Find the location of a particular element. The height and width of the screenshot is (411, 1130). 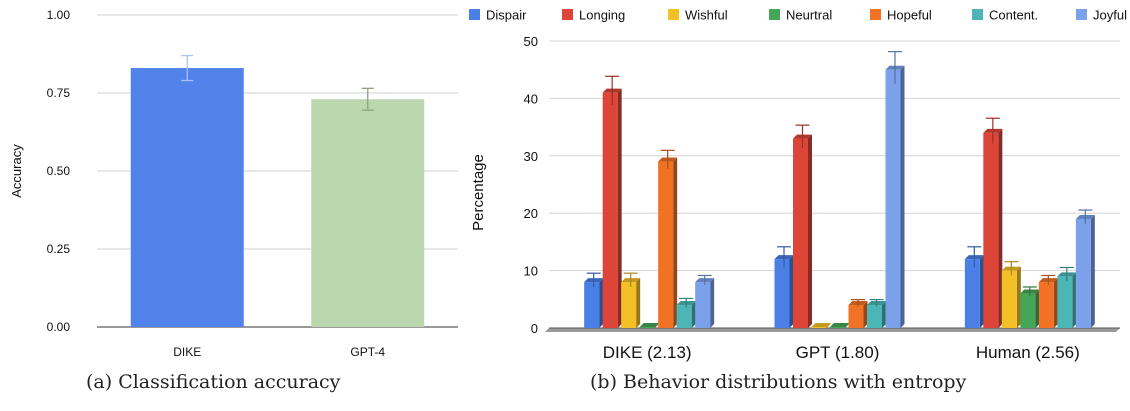

legend-label: Dispair is located at coordinates (506, 15).